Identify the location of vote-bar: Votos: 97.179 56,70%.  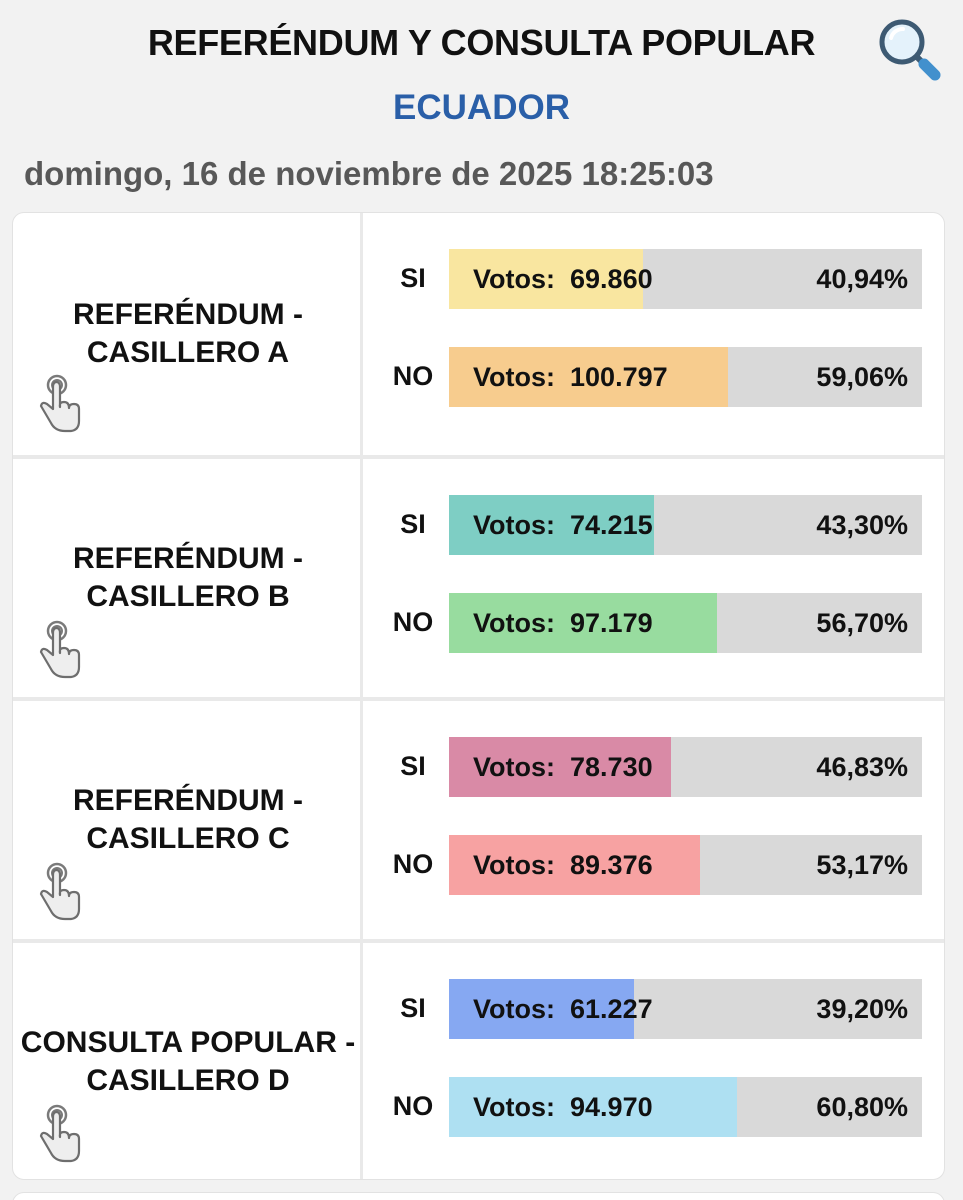
(685, 623).